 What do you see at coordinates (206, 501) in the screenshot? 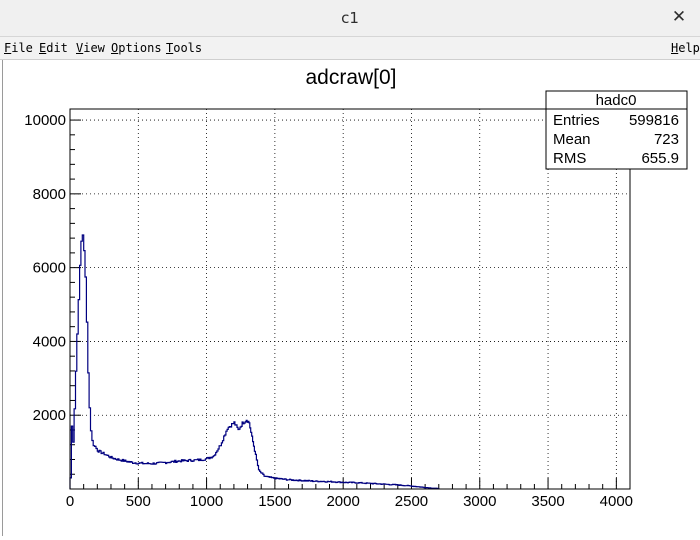
I see `x-tick-label: 1000` at bounding box center [206, 501].